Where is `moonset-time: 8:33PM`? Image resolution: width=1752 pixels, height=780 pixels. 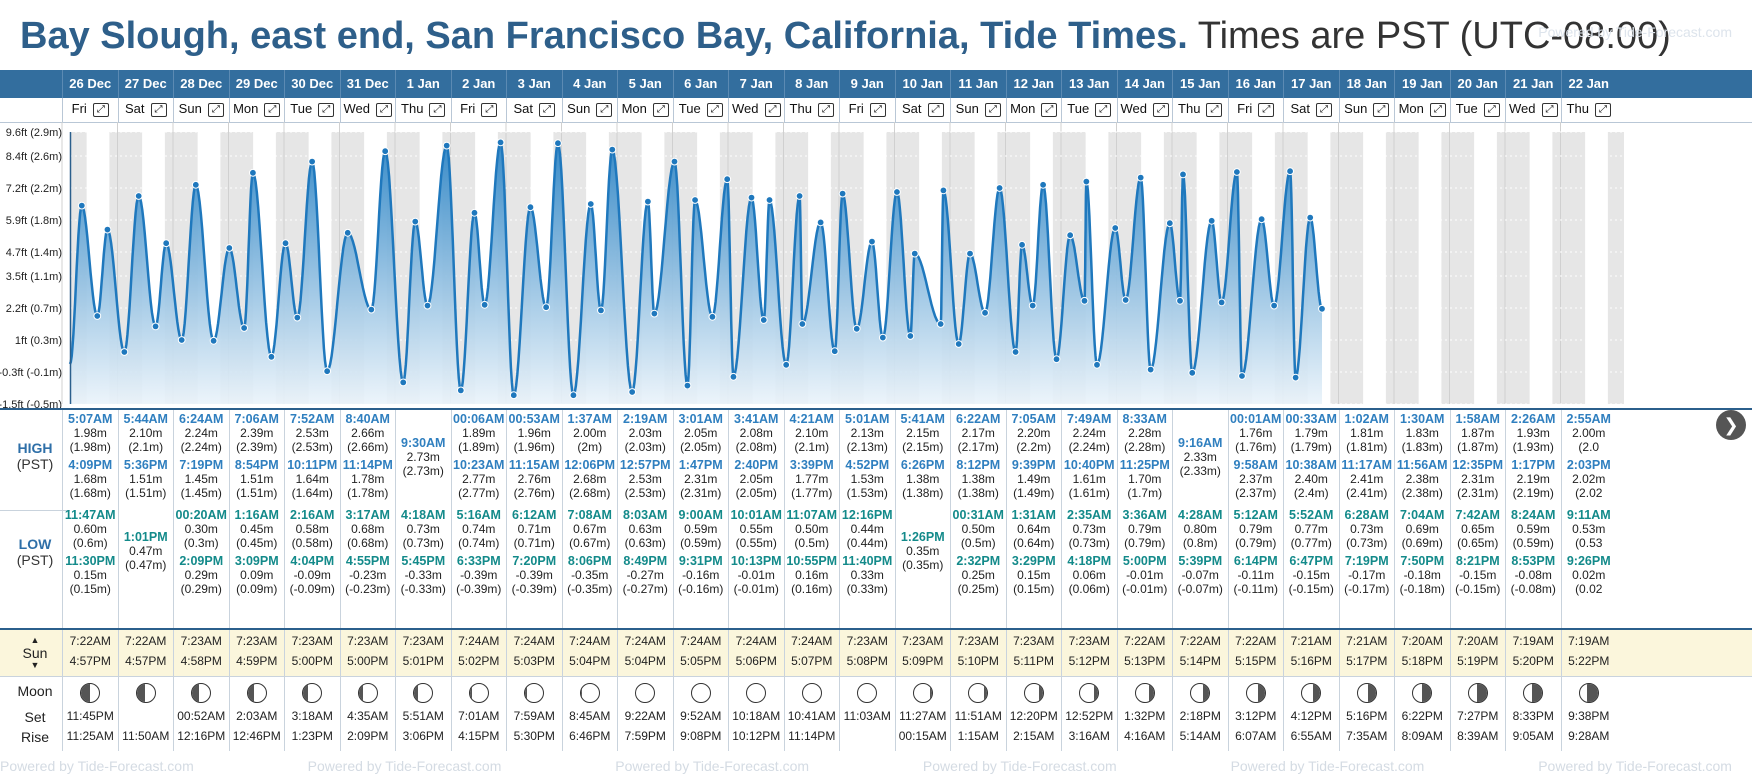
moonset-time: 8:33PM is located at coordinates (1533, 716).